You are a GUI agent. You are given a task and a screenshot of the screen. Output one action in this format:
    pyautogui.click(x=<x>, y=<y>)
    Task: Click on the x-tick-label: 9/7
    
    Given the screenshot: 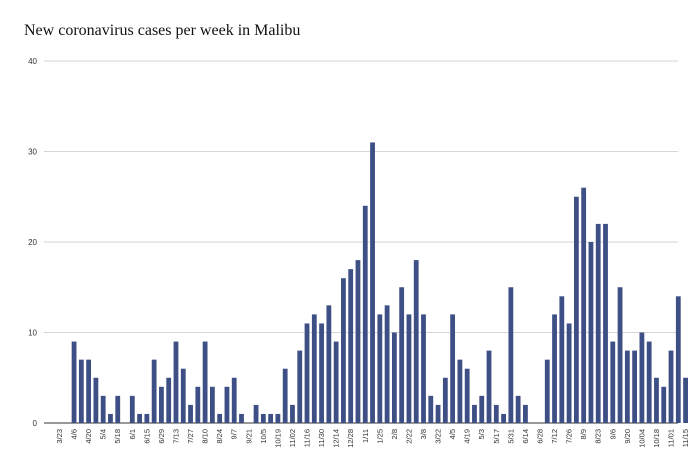 What is the action you would take?
    pyautogui.click(x=234, y=434)
    